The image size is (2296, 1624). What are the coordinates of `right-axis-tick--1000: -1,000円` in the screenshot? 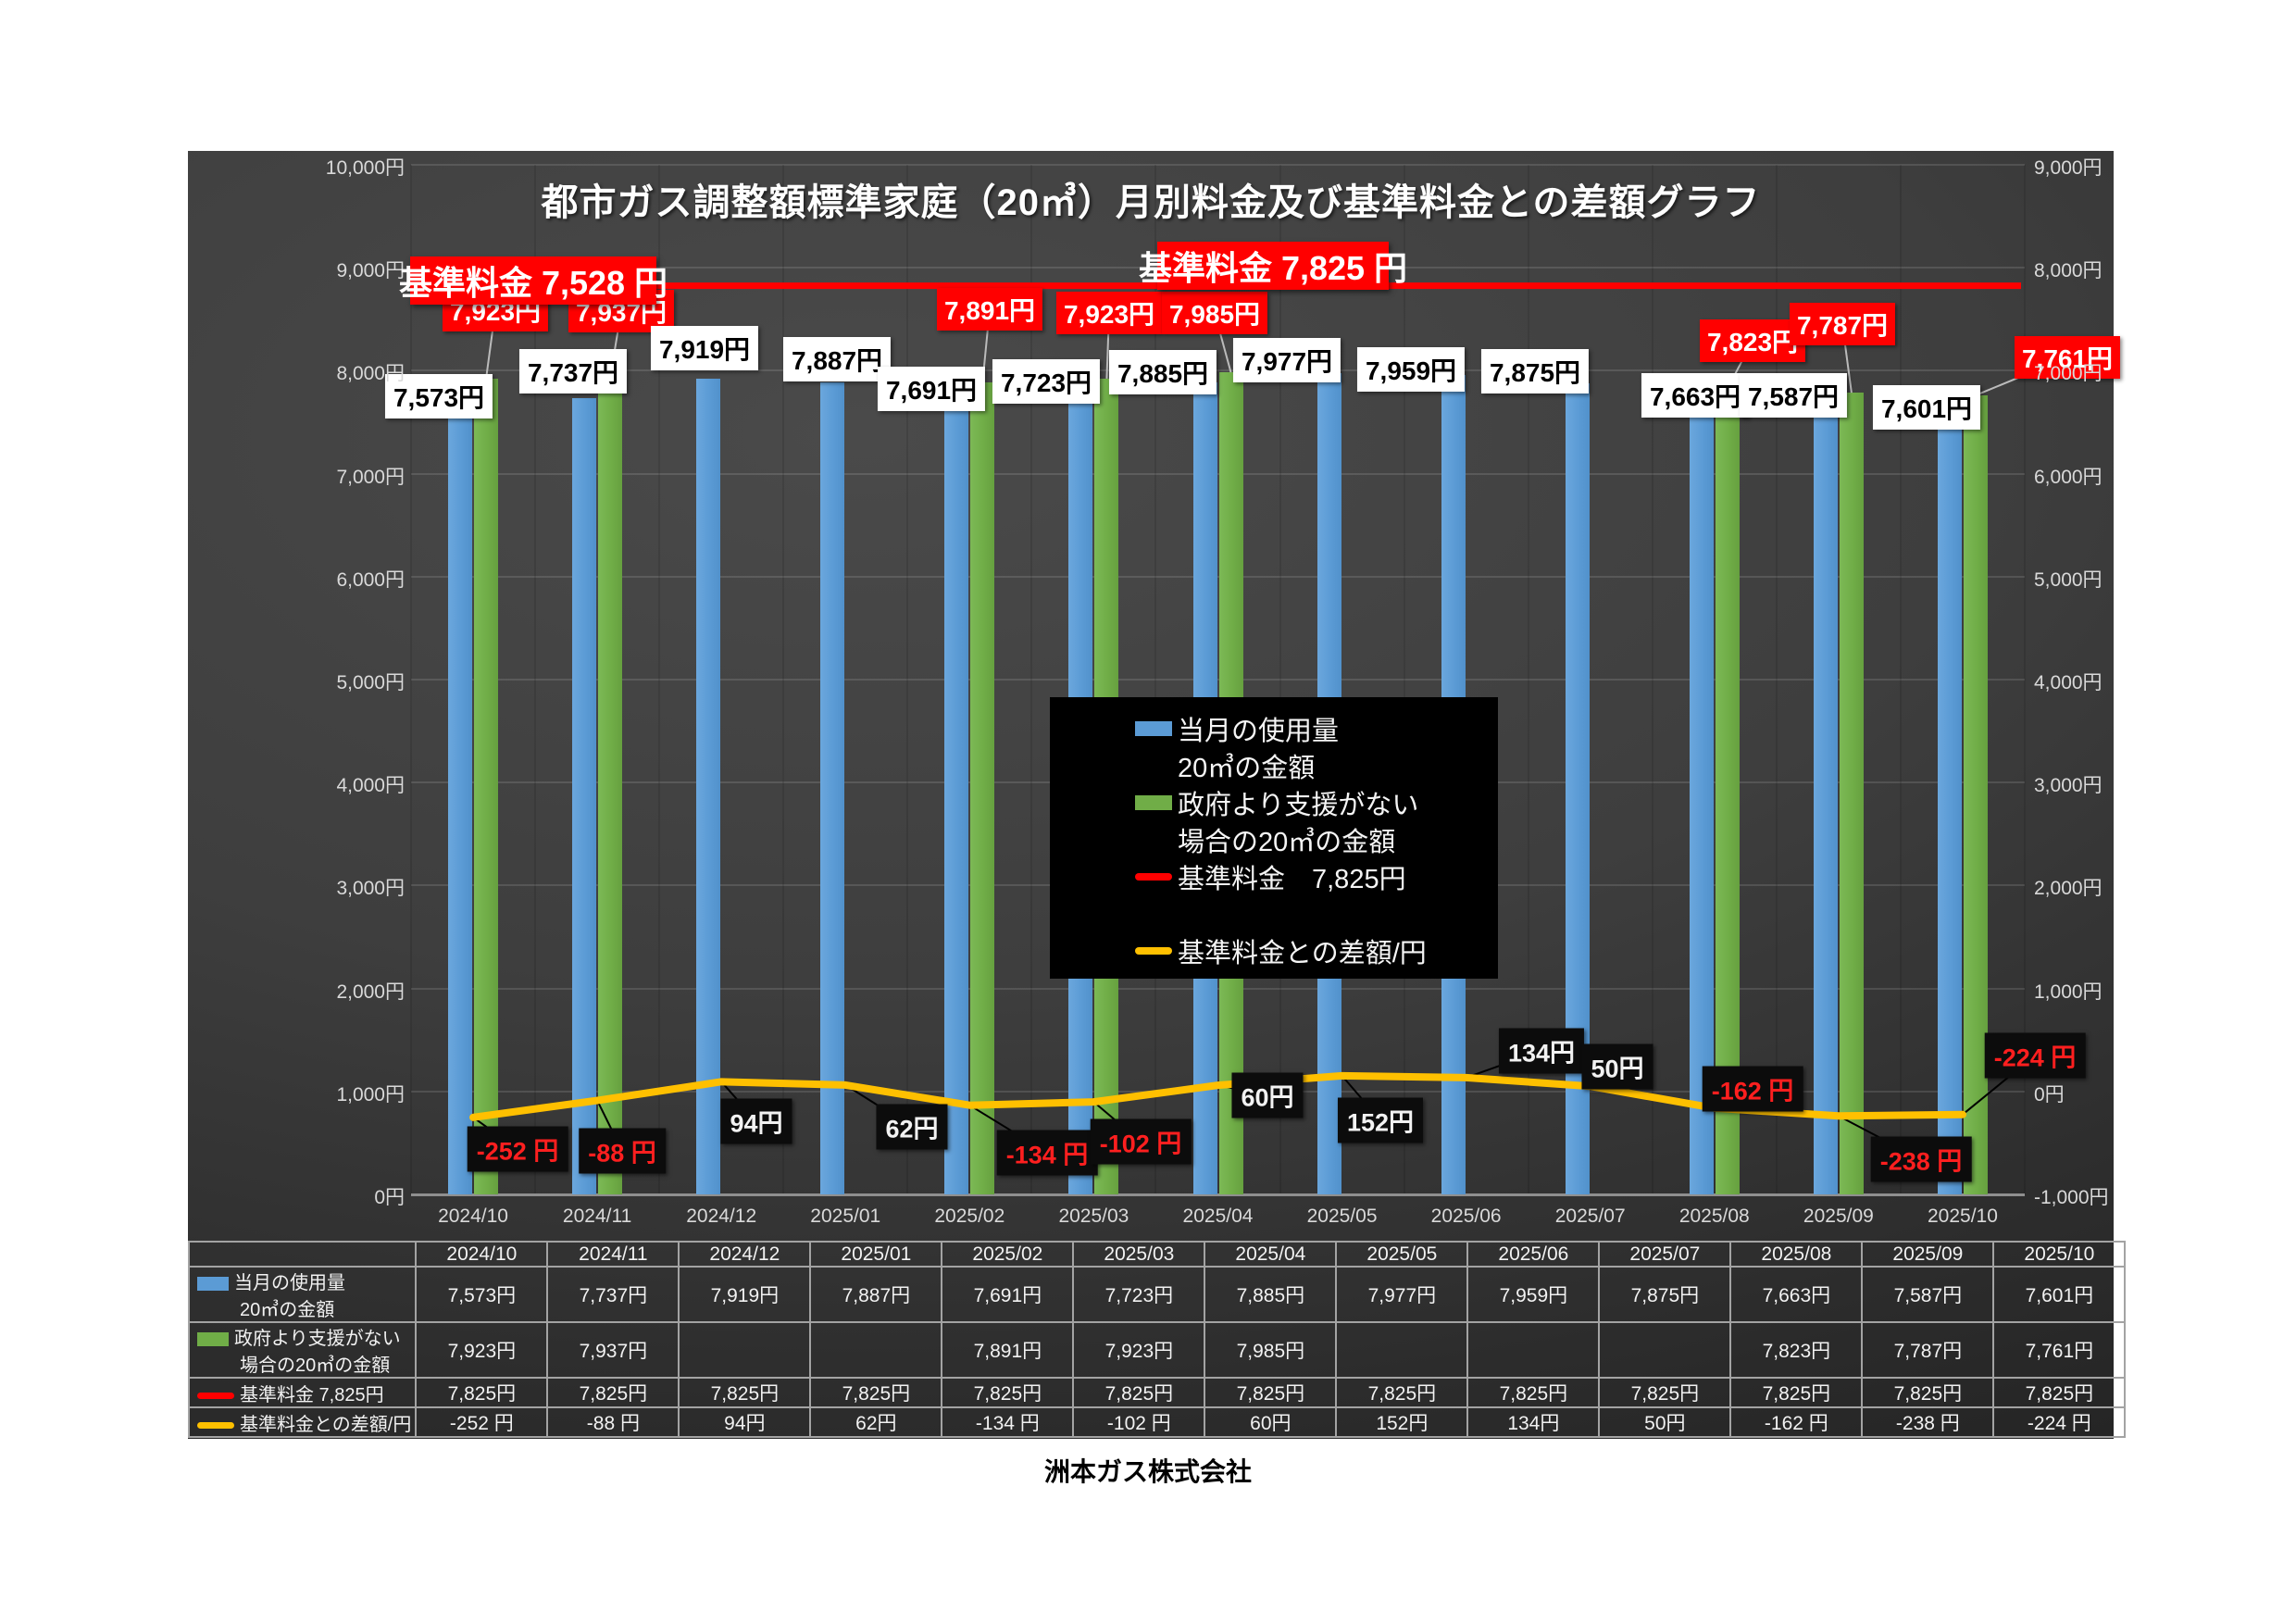 It's located at (2071, 1197).